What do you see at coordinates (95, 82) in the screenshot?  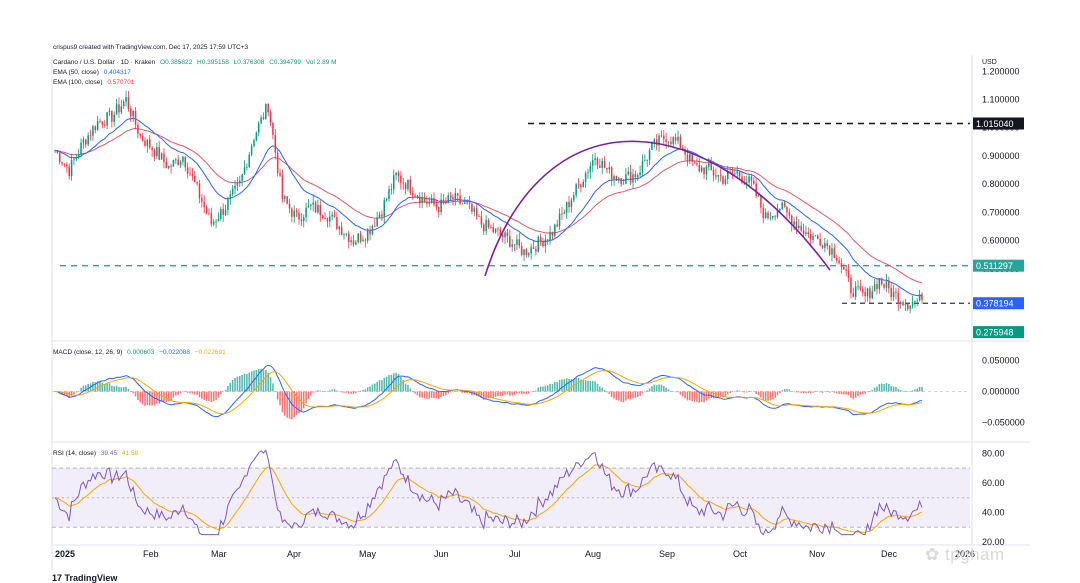 I see `ema100-legend: EMA (100, close) 0.570701` at bounding box center [95, 82].